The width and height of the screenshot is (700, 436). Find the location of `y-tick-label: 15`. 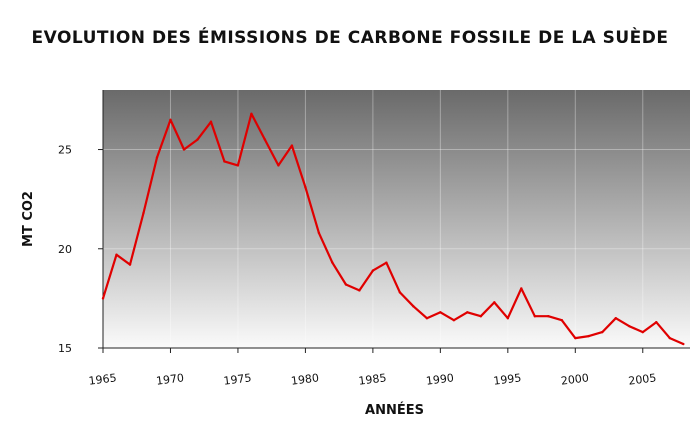

y-tick-label: 15 is located at coordinates (65, 348).